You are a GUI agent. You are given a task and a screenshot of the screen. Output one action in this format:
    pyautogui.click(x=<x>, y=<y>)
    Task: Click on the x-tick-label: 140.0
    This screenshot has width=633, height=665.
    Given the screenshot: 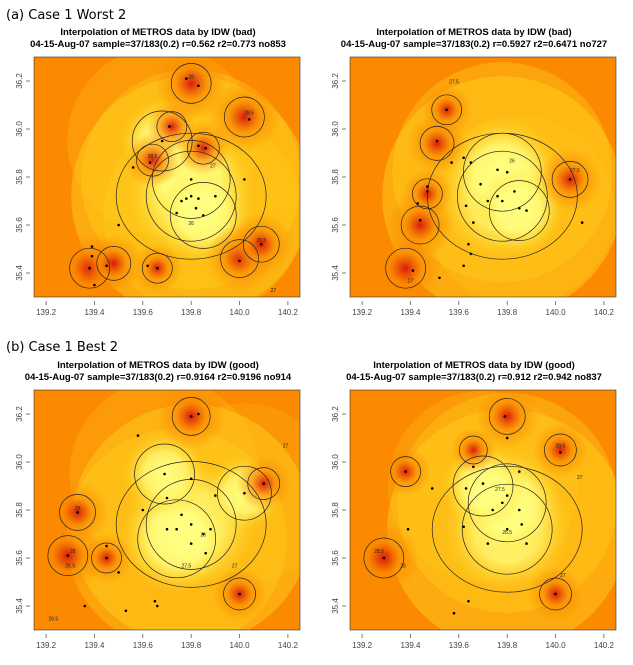 What is the action you would take?
    pyautogui.click(x=240, y=645)
    